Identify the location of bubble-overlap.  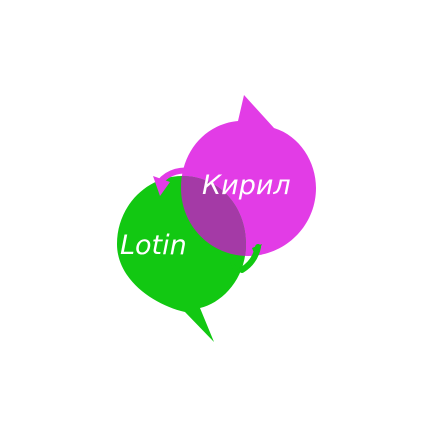
(213, 216).